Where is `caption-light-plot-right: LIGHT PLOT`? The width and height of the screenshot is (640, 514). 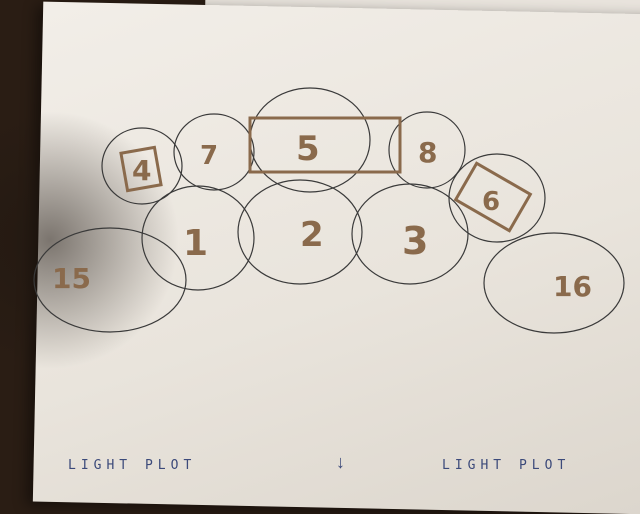
caption-light-plot-right: LIGHT PLOT is located at coordinates (506, 465).